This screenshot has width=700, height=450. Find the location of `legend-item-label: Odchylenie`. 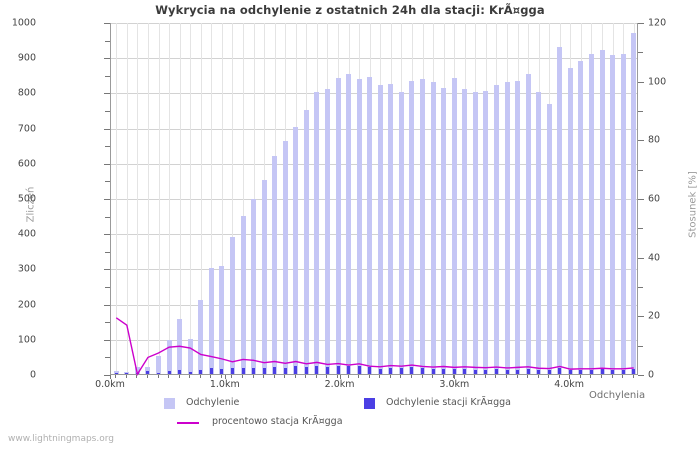

legend-item-label: Odchylenie is located at coordinates (213, 402).